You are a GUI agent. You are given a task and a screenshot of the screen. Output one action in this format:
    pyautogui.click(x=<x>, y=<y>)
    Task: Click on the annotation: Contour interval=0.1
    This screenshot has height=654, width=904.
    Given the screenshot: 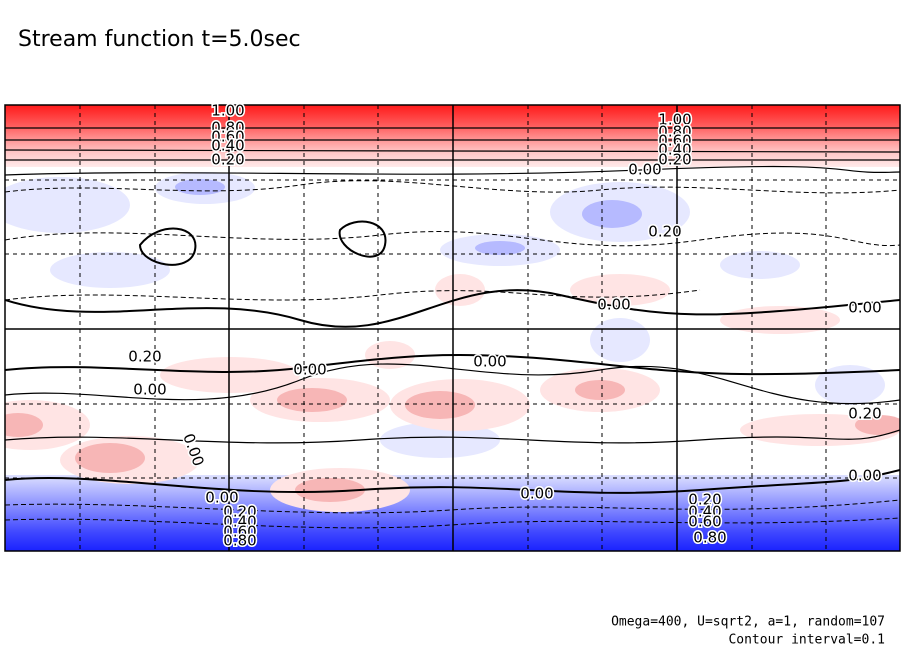 What is the action you would take?
    pyautogui.click(x=806, y=640)
    